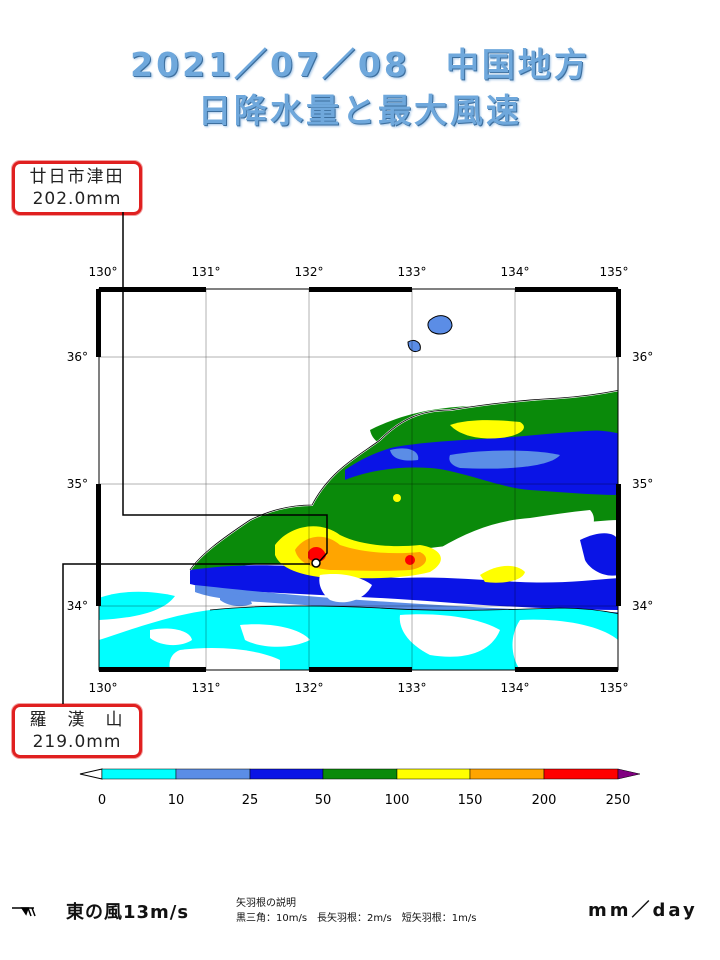 The image size is (720, 960). Describe the element at coordinates (316, 563) in the screenshot. I see `station-marker` at that location.